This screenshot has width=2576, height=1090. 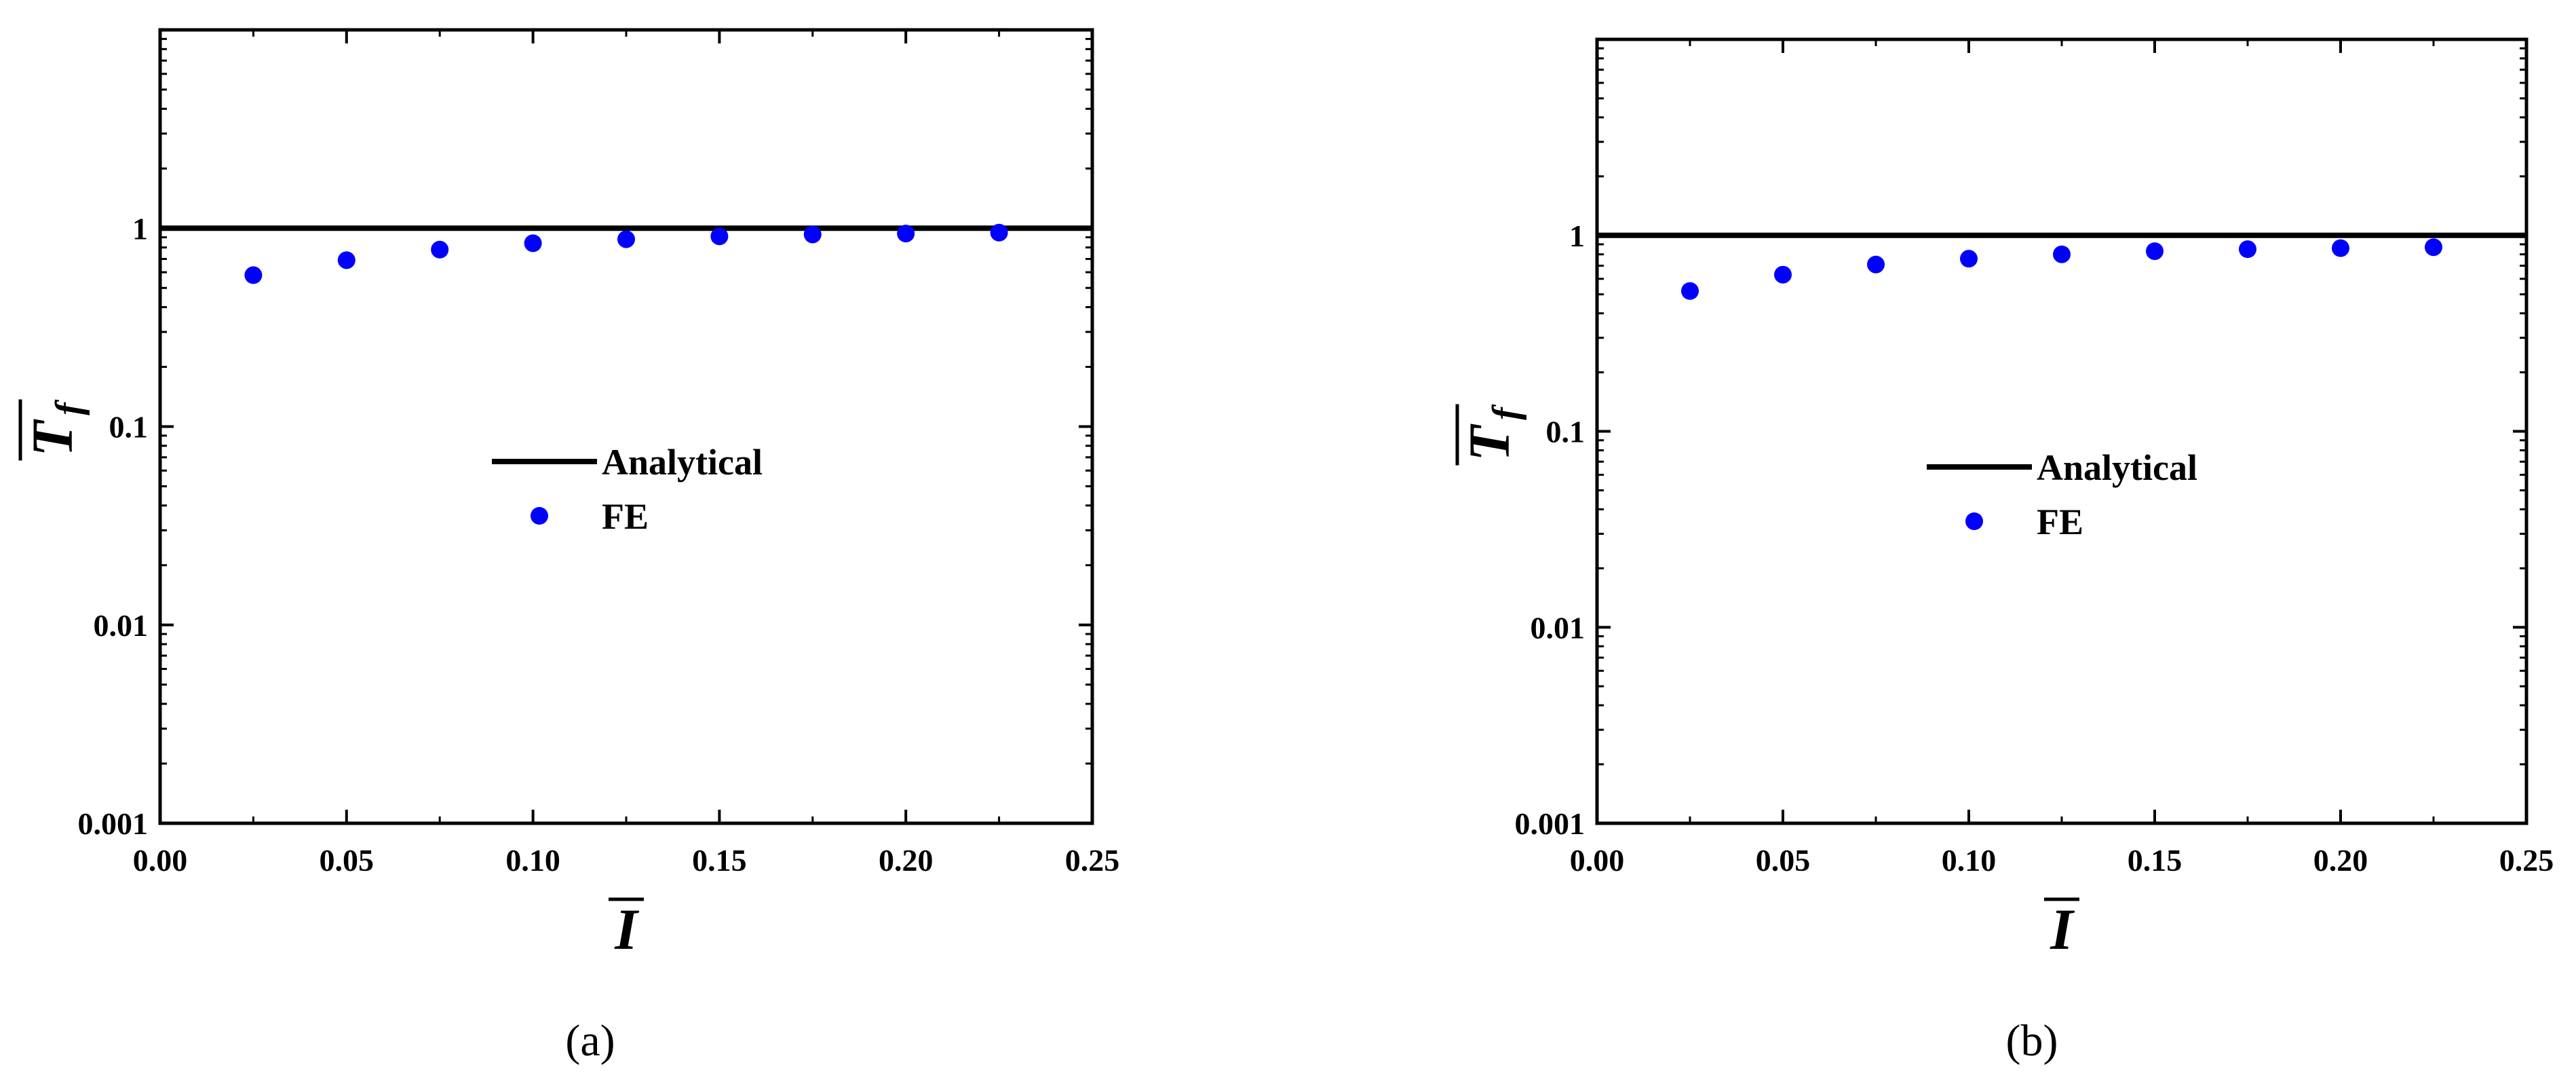 I want to click on panel-label: (a), so click(x=590, y=1041).